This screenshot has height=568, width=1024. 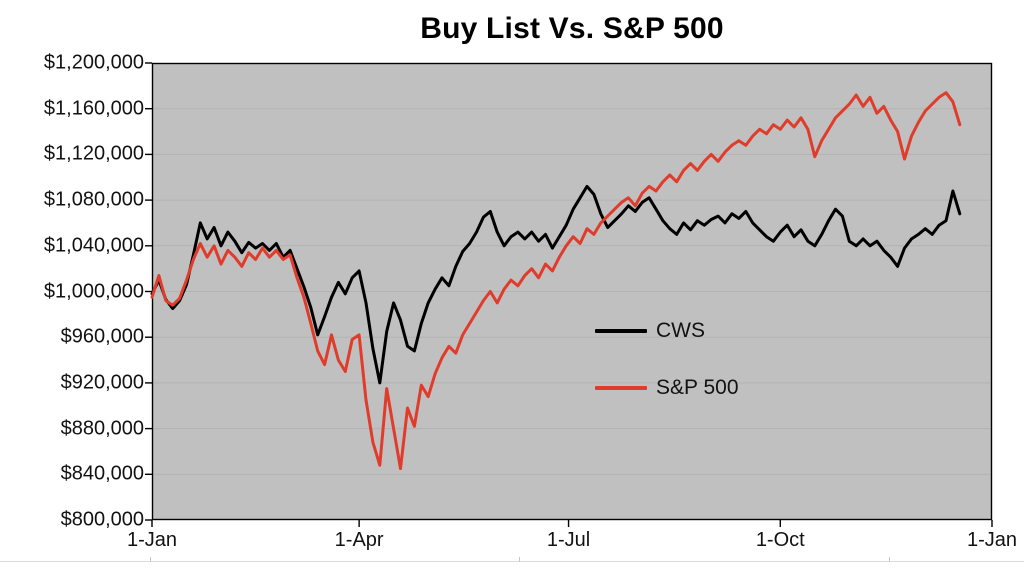 What do you see at coordinates (93, 291) in the screenshot?
I see `y-axis-label: $1,000,000` at bounding box center [93, 291].